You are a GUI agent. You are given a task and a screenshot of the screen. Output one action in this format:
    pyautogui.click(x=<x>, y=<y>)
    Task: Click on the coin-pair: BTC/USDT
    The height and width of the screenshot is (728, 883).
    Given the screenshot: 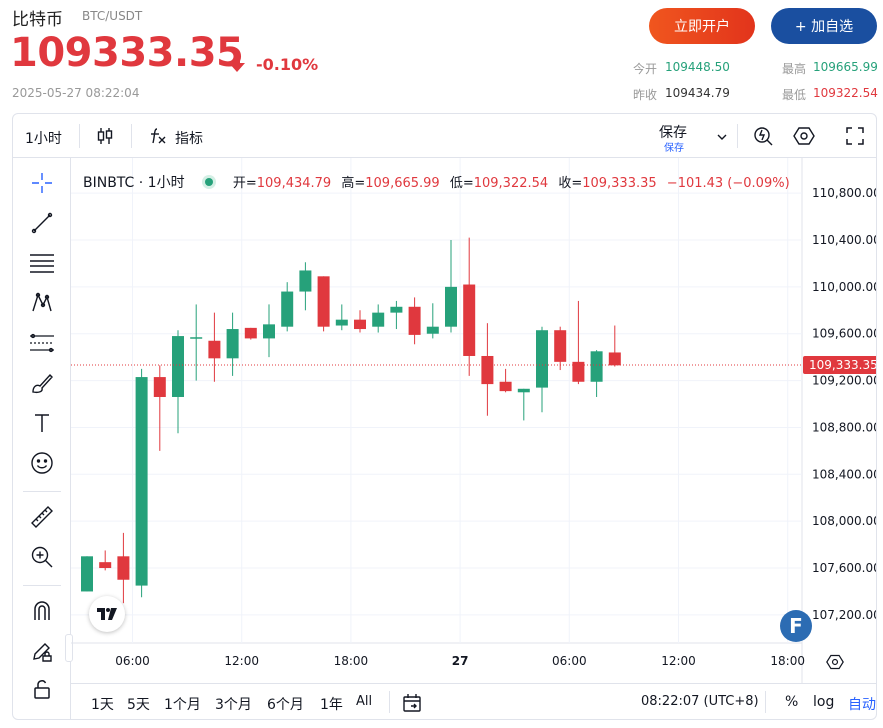 What is the action you would take?
    pyautogui.click(x=112, y=16)
    